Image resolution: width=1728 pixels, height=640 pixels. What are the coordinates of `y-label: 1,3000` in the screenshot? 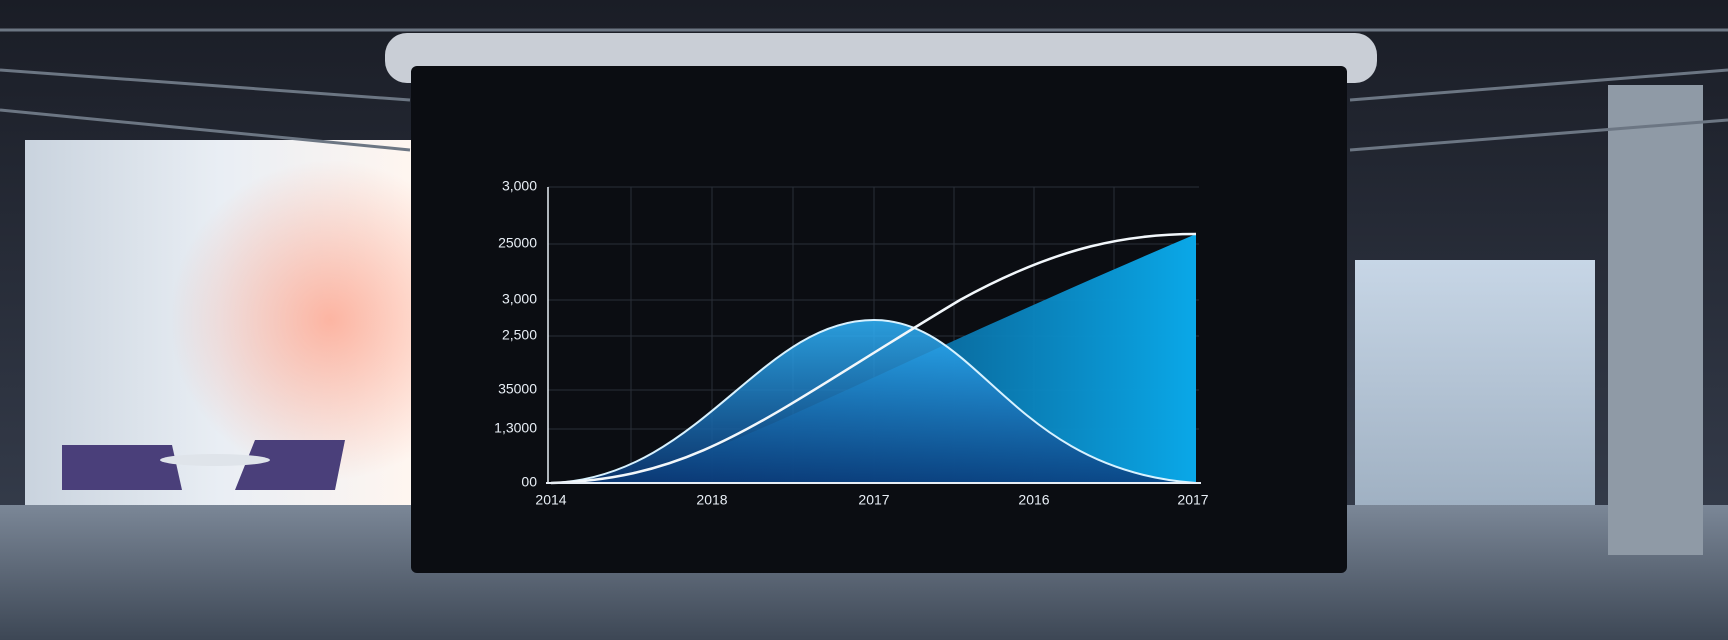 It's located at (515, 428).